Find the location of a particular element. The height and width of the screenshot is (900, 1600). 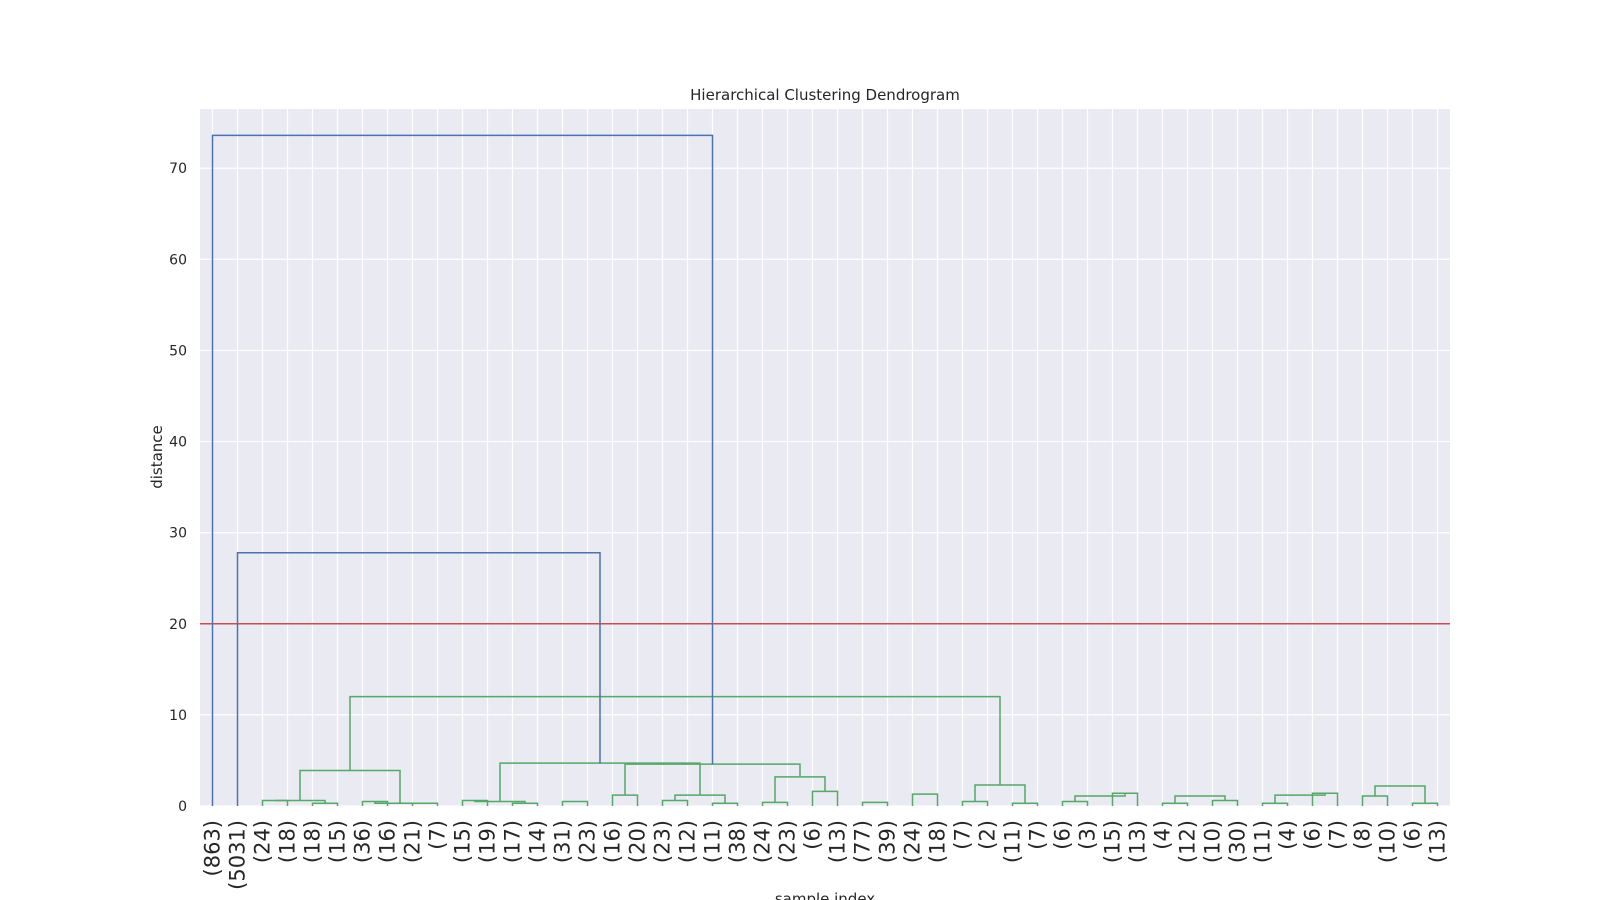

x-tick-label: (77) is located at coordinates (863, 841).